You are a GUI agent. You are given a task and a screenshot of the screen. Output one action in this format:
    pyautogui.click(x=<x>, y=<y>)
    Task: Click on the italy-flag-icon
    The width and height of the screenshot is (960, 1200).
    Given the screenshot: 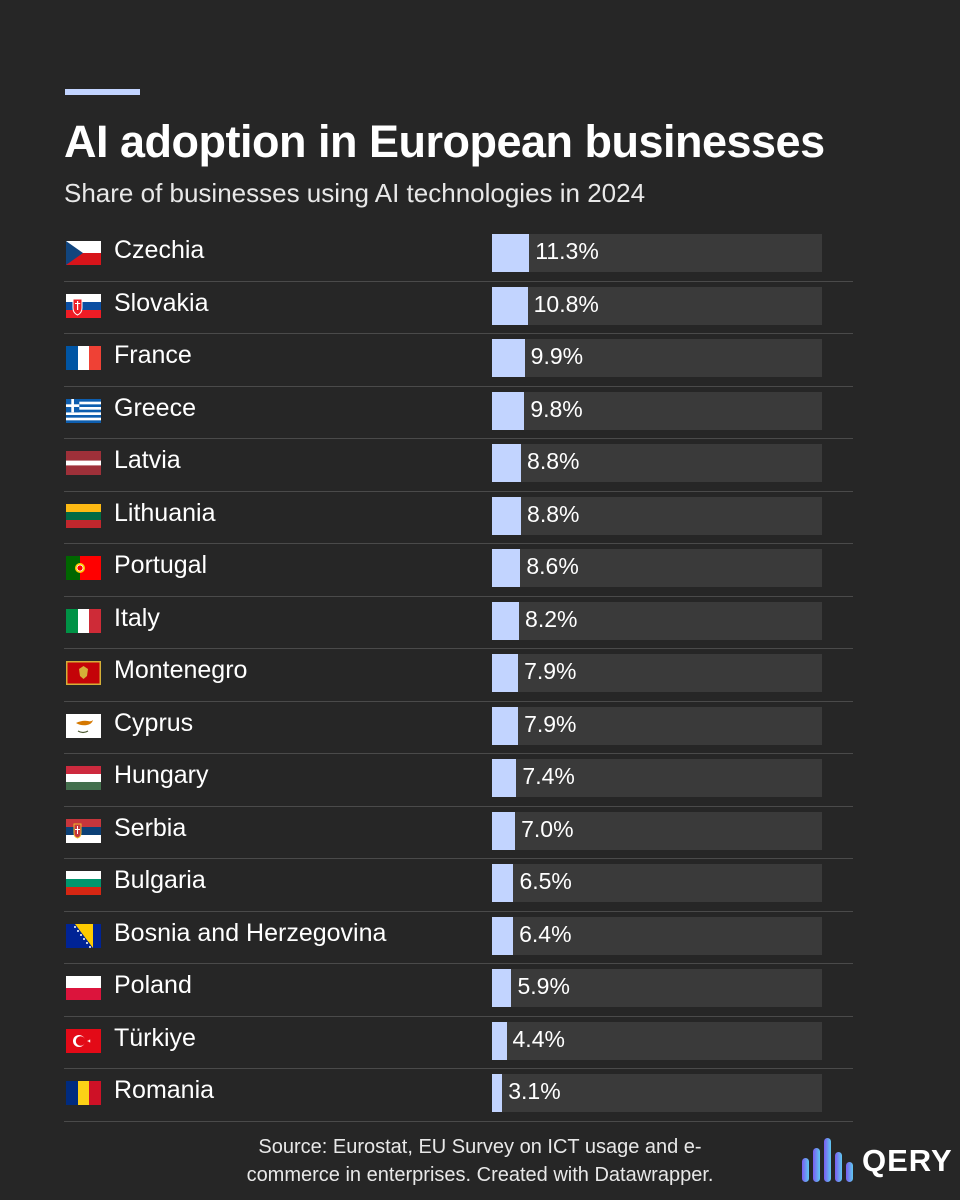 What is the action you would take?
    pyautogui.click(x=83, y=620)
    